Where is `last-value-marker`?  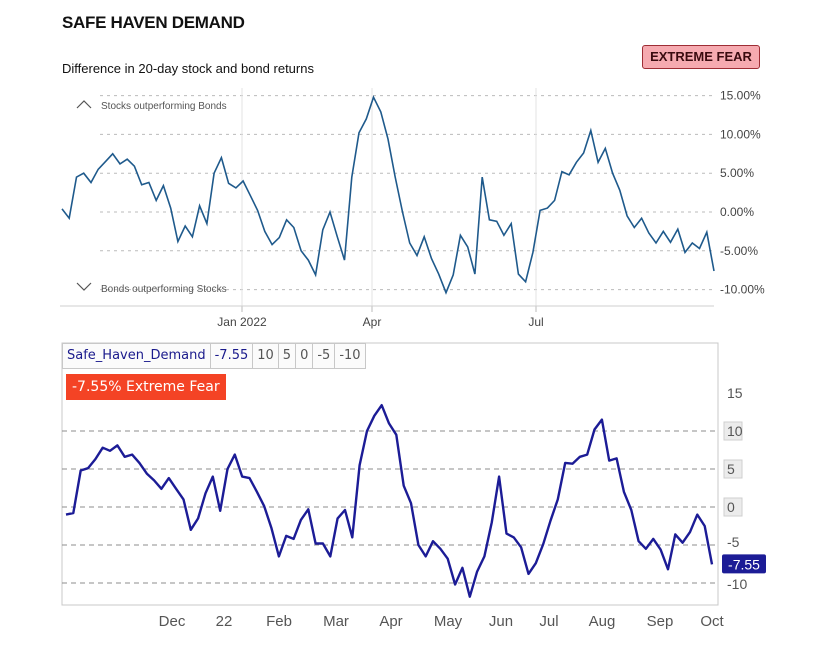
last-value-marker is located at coordinates (744, 564).